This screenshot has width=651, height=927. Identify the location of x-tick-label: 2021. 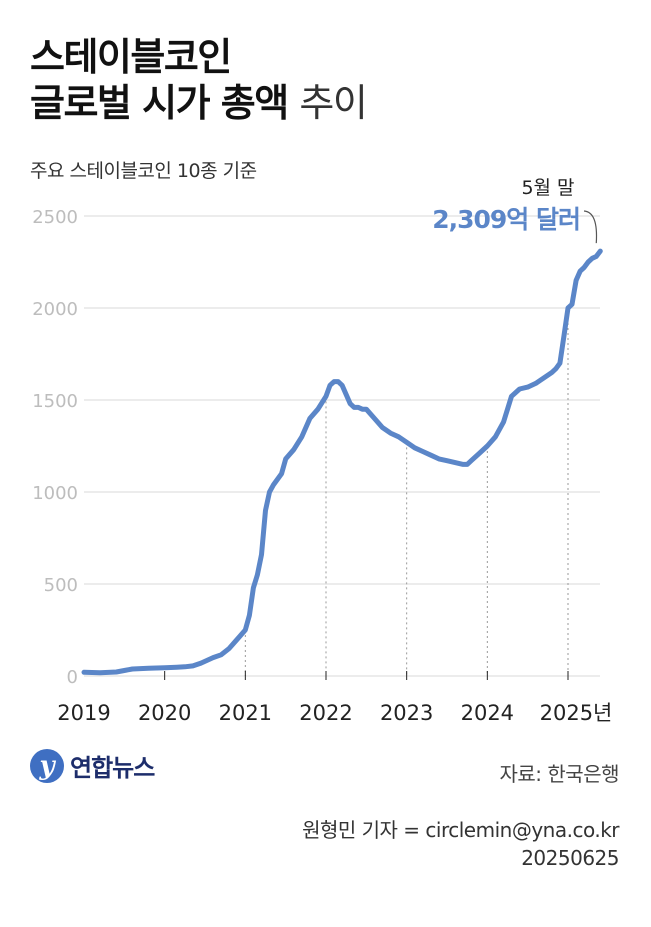
(245, 713).